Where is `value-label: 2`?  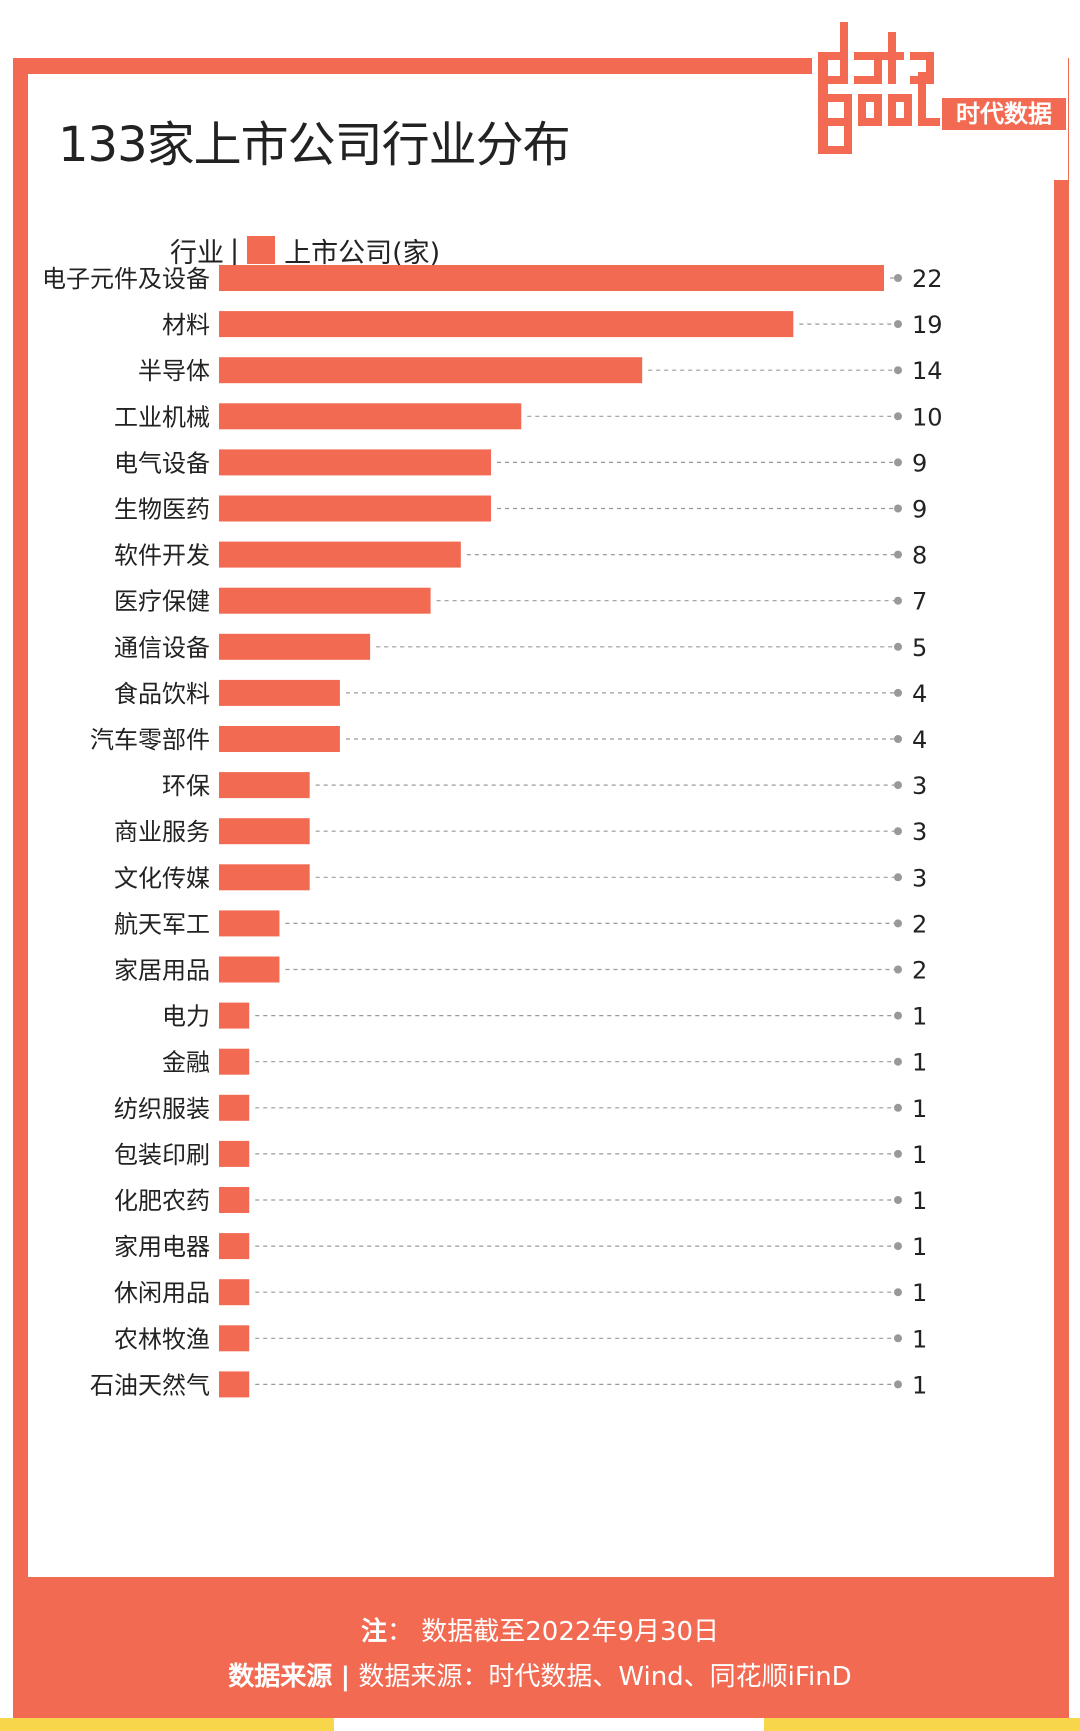
value-label: 2 is located at coordinates (919, 924).